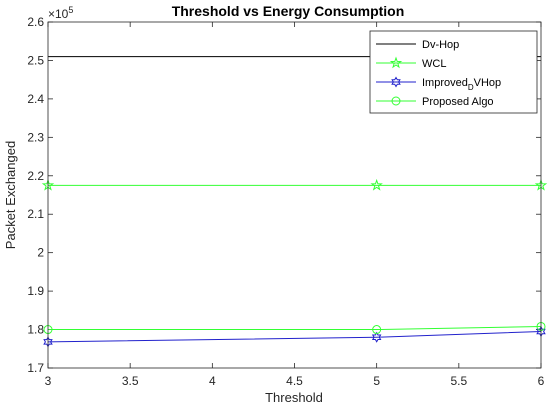  Describe the element at coordinates (35, 176) in the screenshot. I see `y-tick-label: 2.2` at that location.